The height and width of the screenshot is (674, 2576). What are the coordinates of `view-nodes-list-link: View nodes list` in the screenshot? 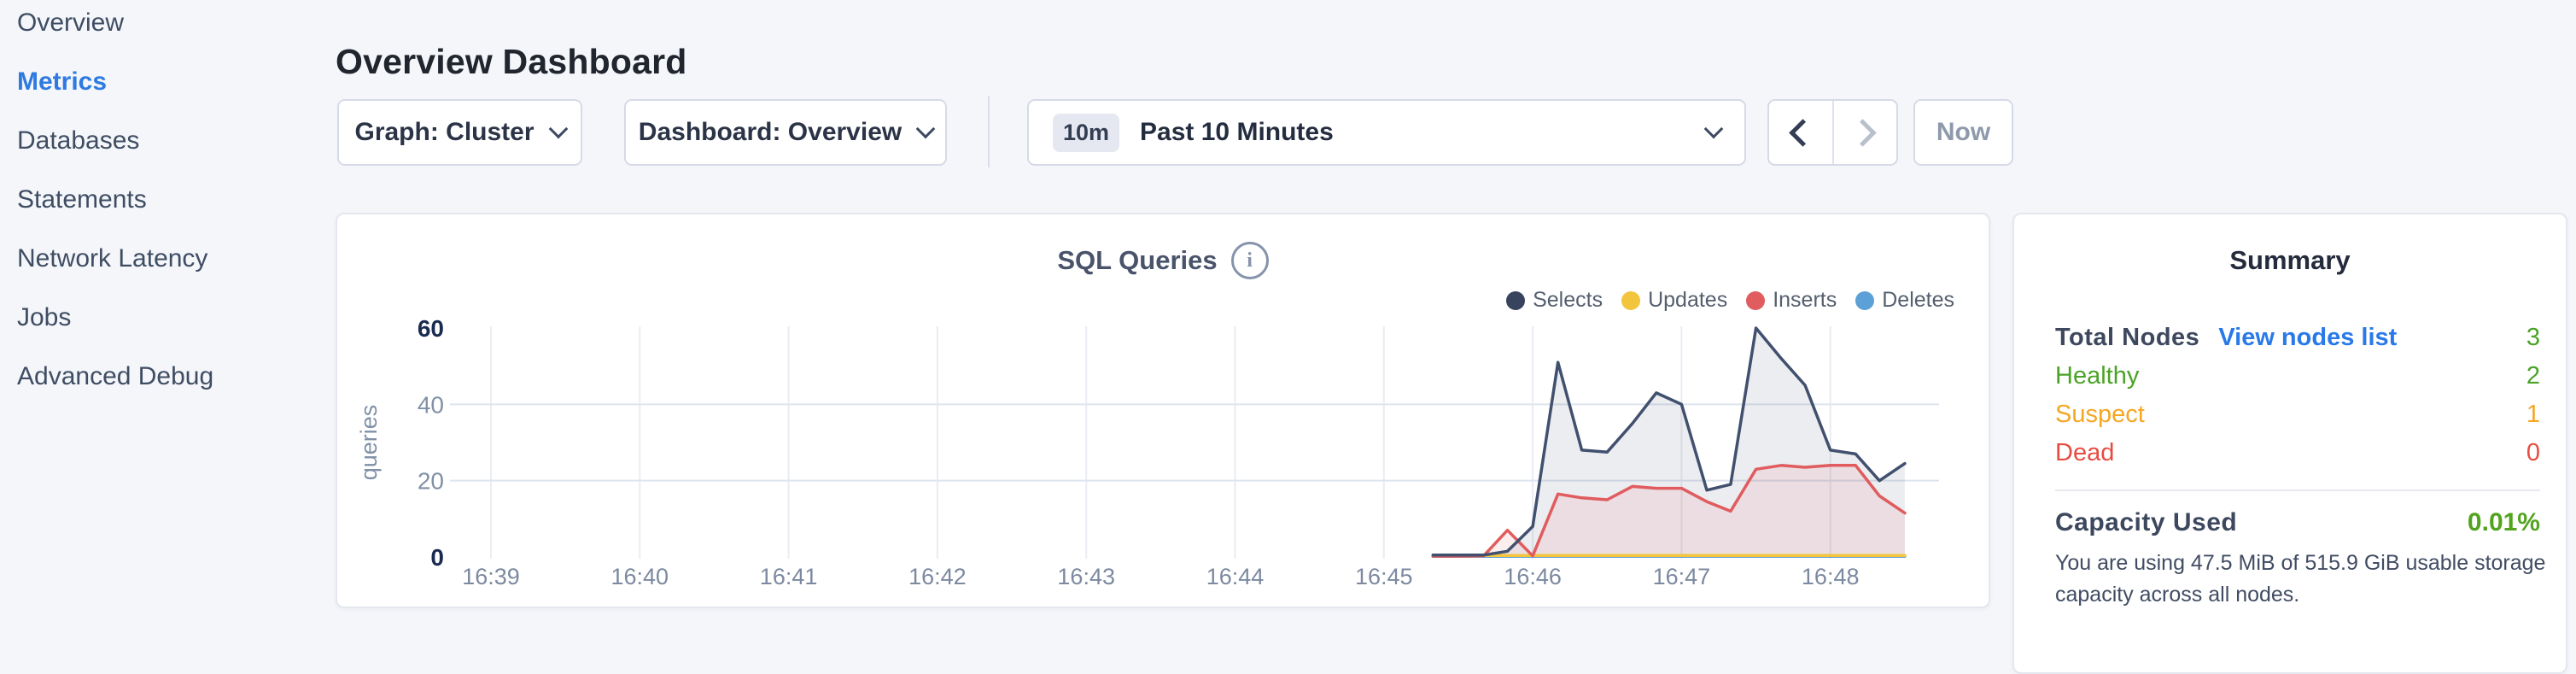 It's located at (2308, 338).